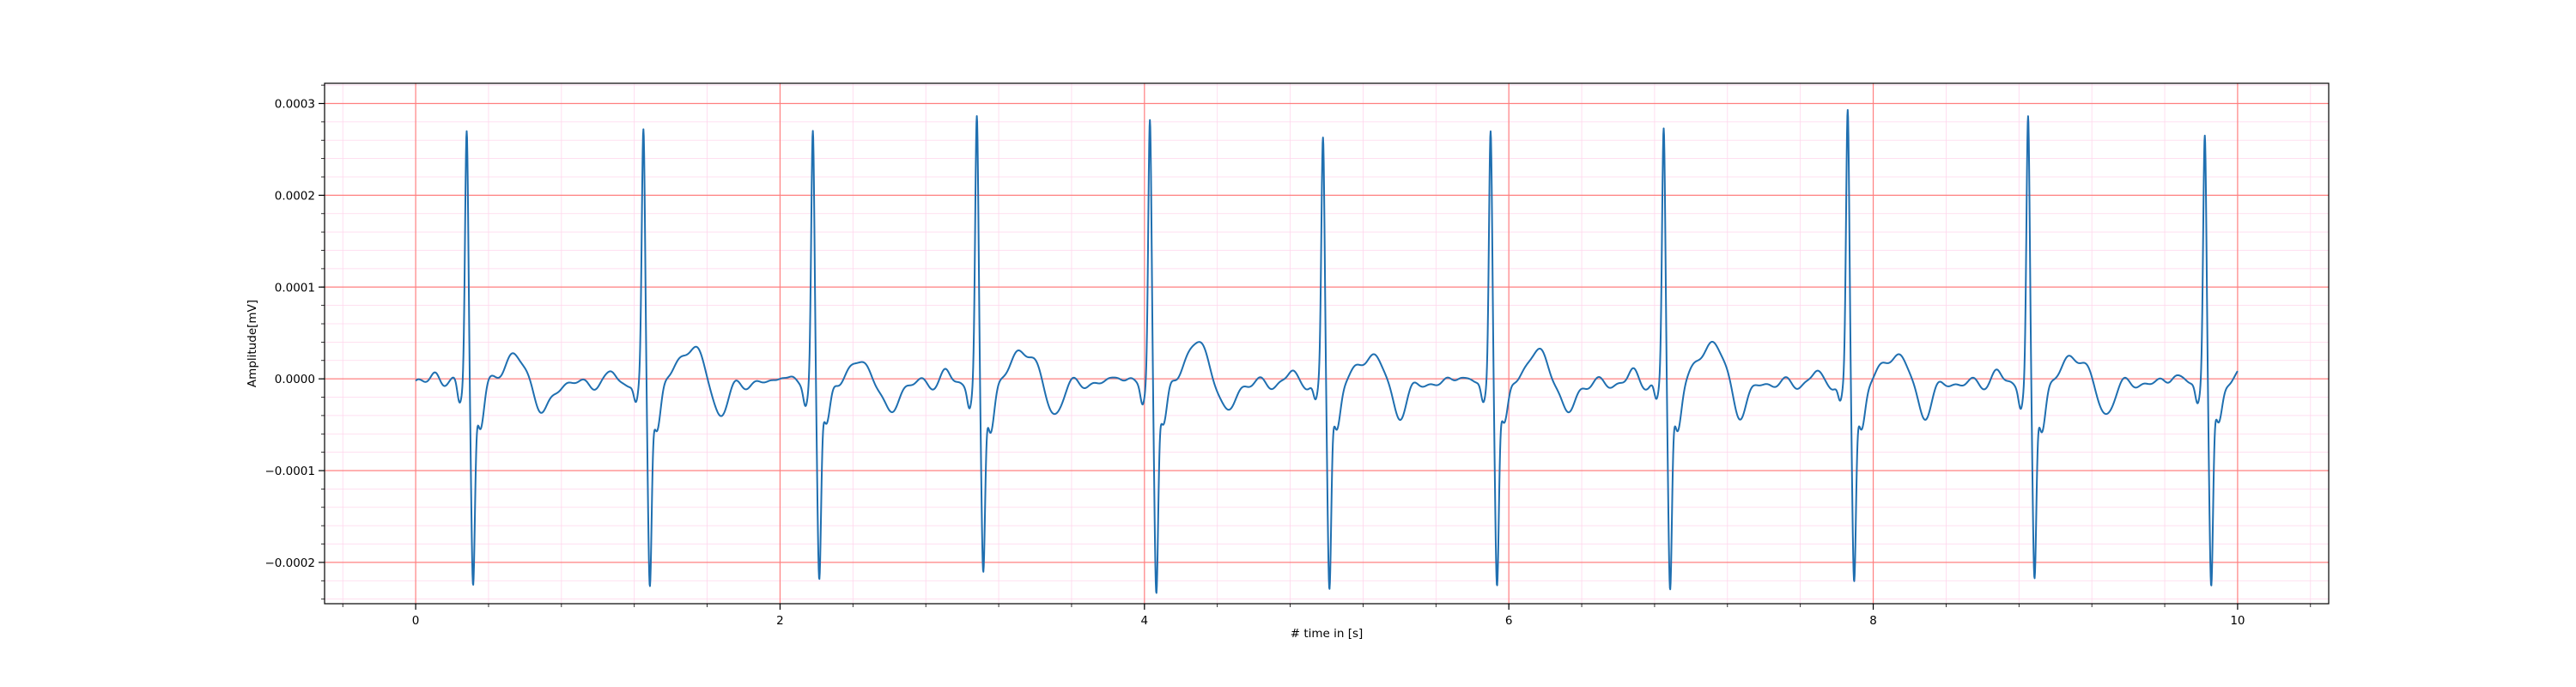 This screenshot has height=687, width=2576. What do you see at coordinates (1145, 621) in the screenshot?
I see `x-tick-label: 4` at bounding box center [1145, 621].